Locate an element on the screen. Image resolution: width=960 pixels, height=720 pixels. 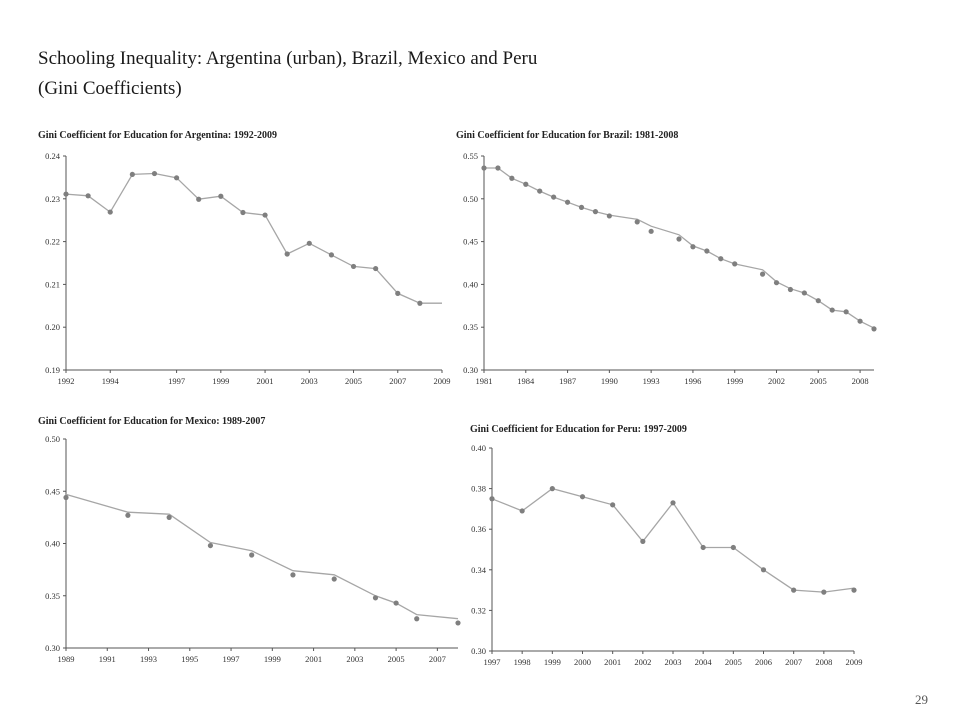
y-tick-label: 0.22 is located at coordinates (52, 242).